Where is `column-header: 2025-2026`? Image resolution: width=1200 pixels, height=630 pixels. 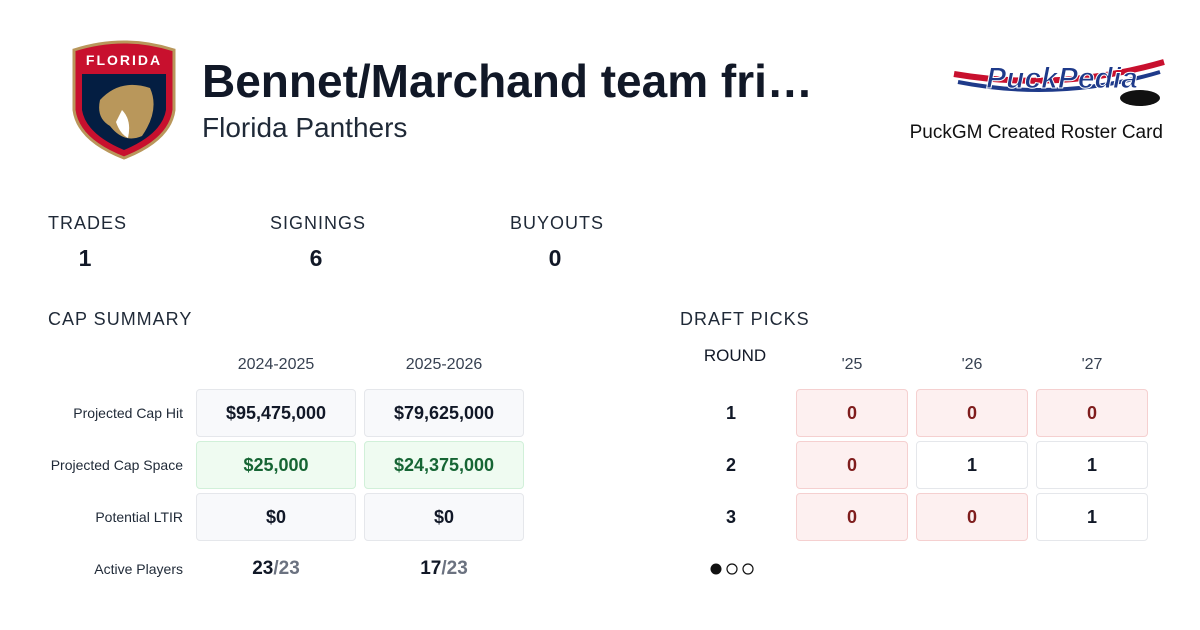
column-header: 2025-2026 is located at coordinates (444, 364).